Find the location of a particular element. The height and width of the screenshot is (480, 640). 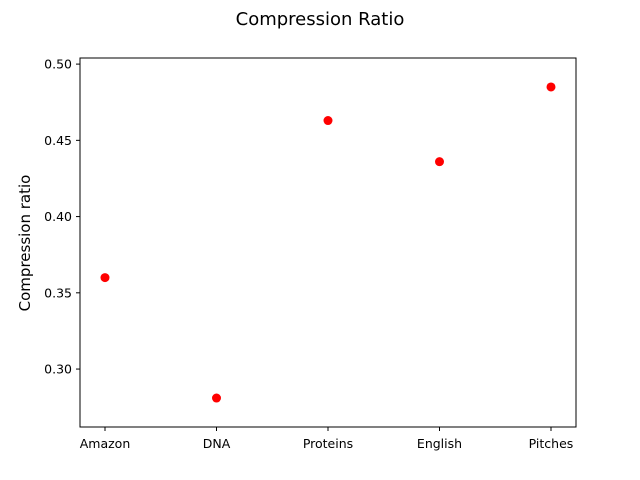

y-axis: 0.30 0.35 0.40 0.45 0.50 is located at coordinates (62, 217).